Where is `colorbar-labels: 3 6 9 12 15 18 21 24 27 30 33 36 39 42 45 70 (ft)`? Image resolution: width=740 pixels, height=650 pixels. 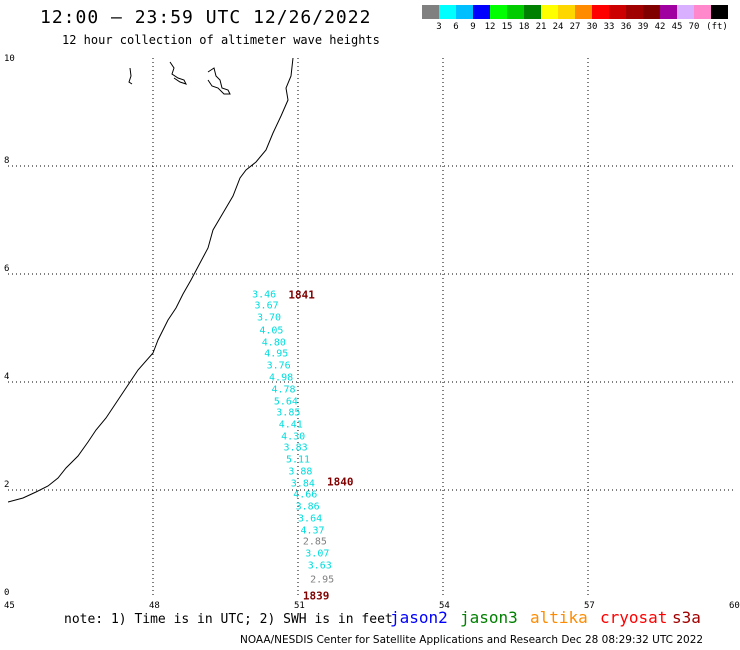
colorbar-labels: 3 6 9 12 15 18 21 24 27 30 33 36 39 42 45 70 (ft) is located at coordinates (581, 28).